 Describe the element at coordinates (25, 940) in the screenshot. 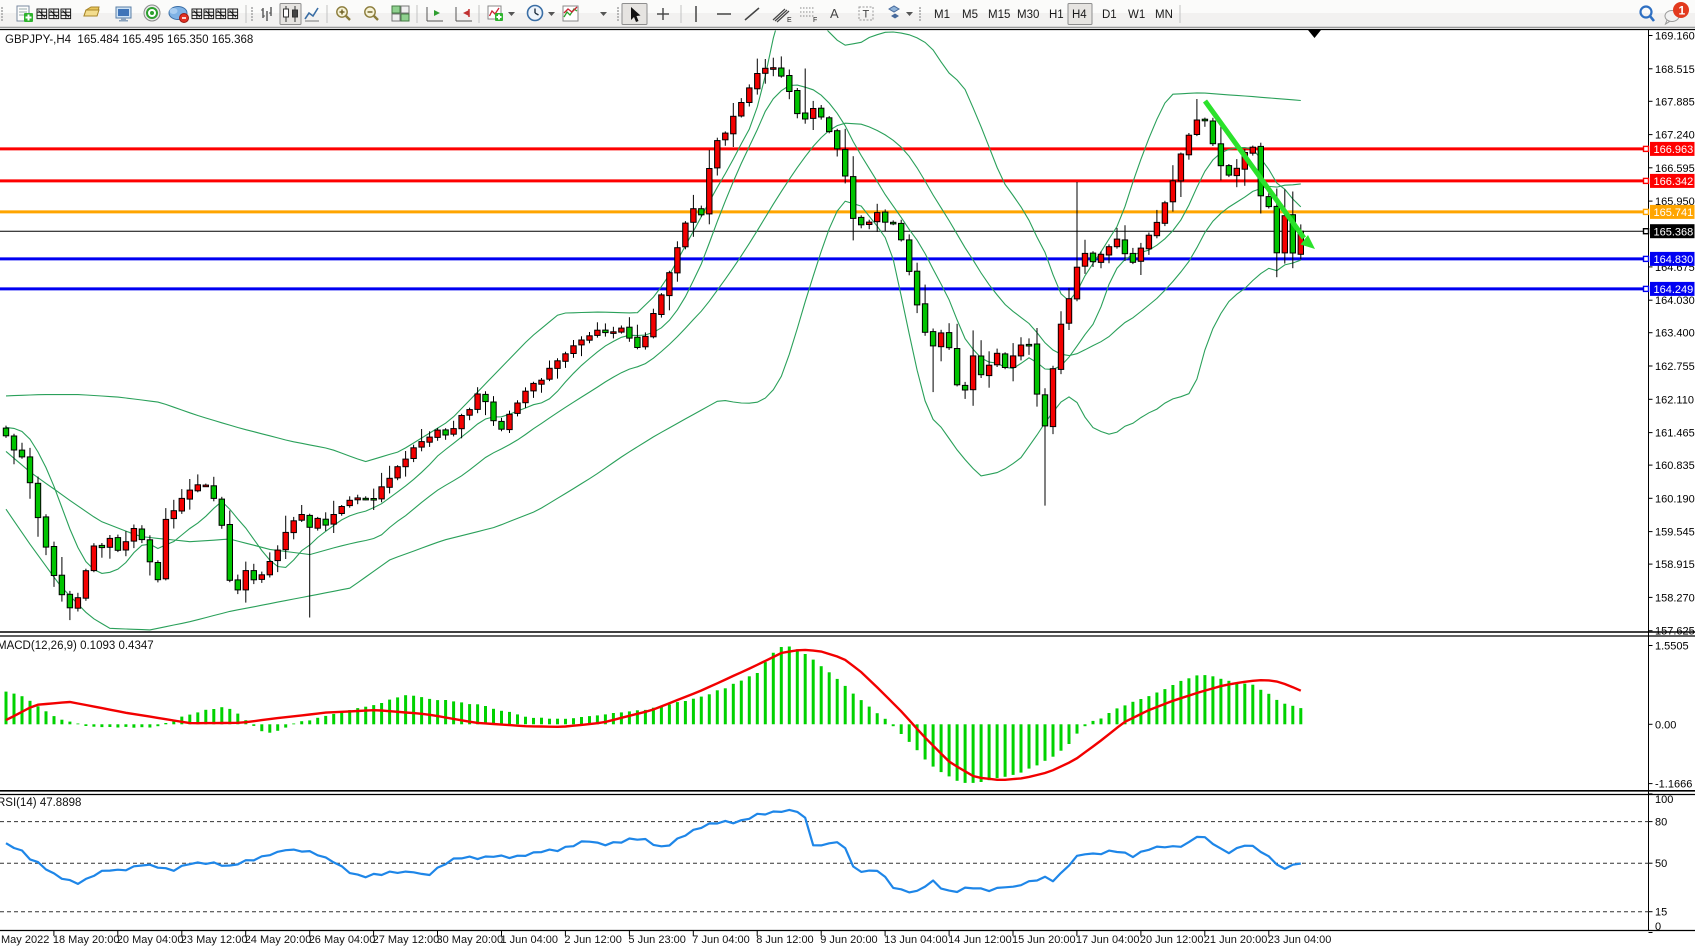

I see `svg-text: May 2022` at that location.